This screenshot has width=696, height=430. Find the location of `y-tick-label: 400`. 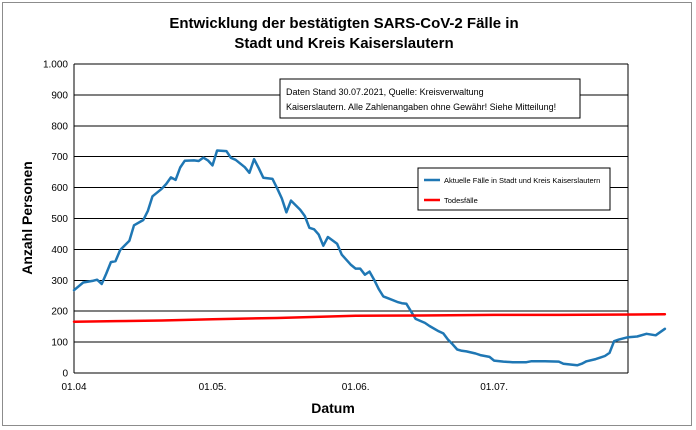

y-tick-label: 400 is located at coordinates (59, 250).